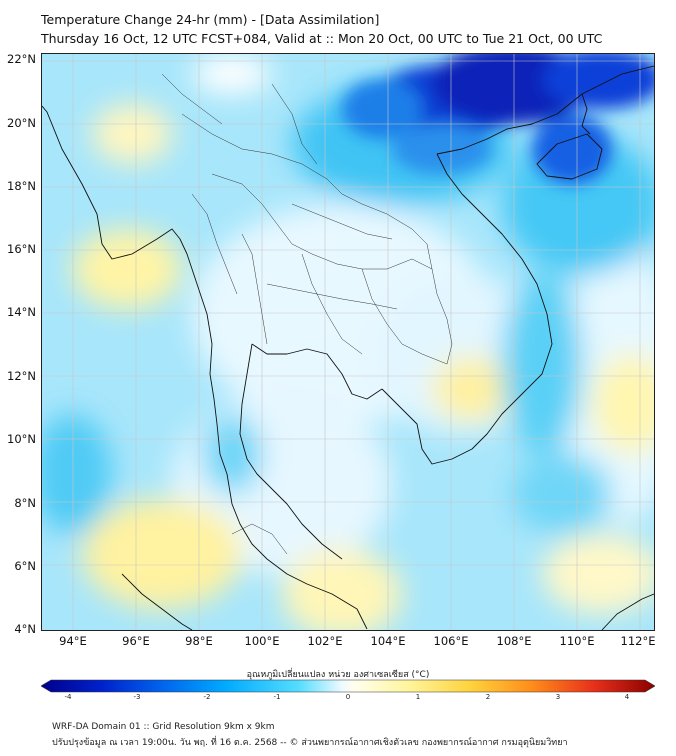 The image size is (676, 756). I want to click on colorbar-tick: 4, so click(627, 697).